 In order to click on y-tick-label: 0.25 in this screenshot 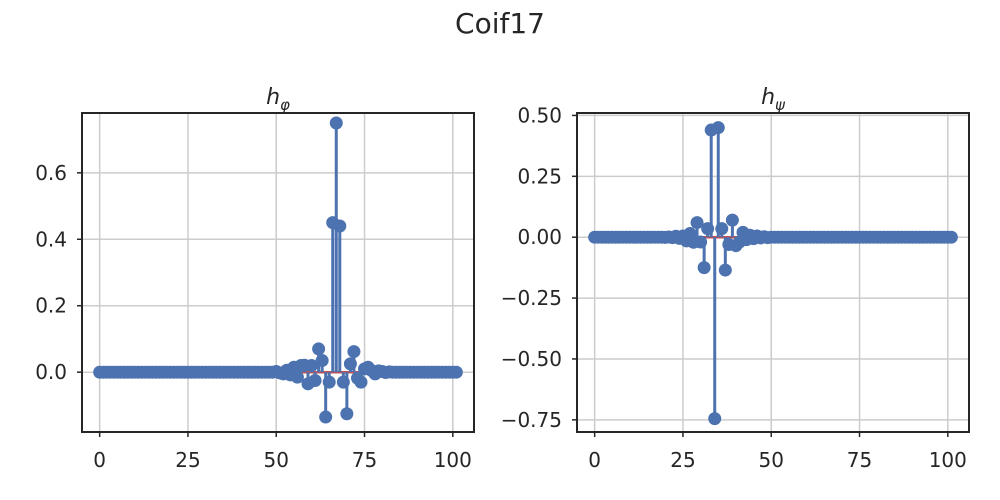, I will do `click(539, 176)`.